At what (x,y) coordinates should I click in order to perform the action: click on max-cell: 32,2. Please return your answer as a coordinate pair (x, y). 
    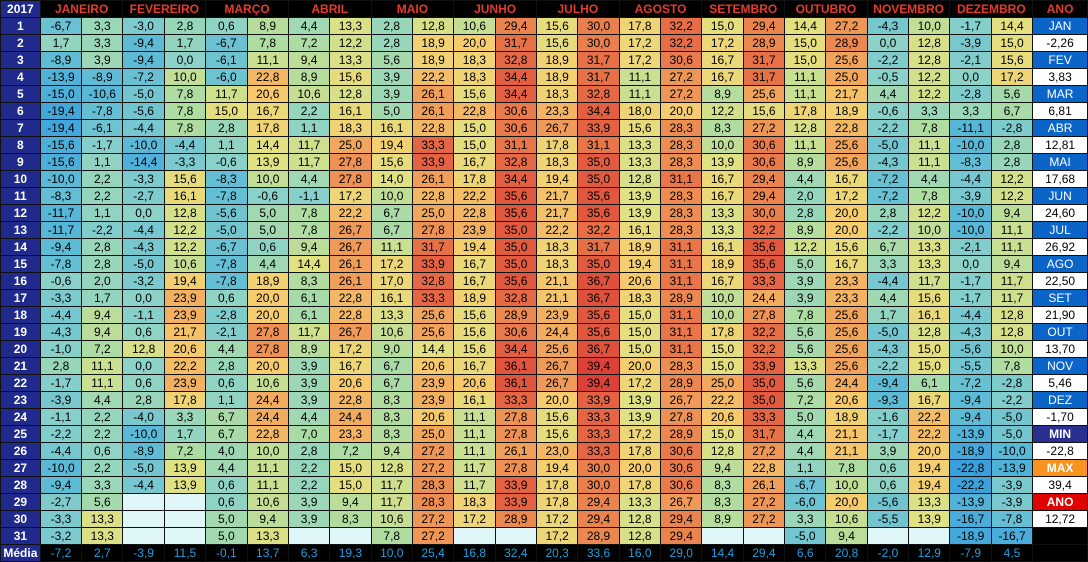
    Looking at the image, I should click on (681, 43).